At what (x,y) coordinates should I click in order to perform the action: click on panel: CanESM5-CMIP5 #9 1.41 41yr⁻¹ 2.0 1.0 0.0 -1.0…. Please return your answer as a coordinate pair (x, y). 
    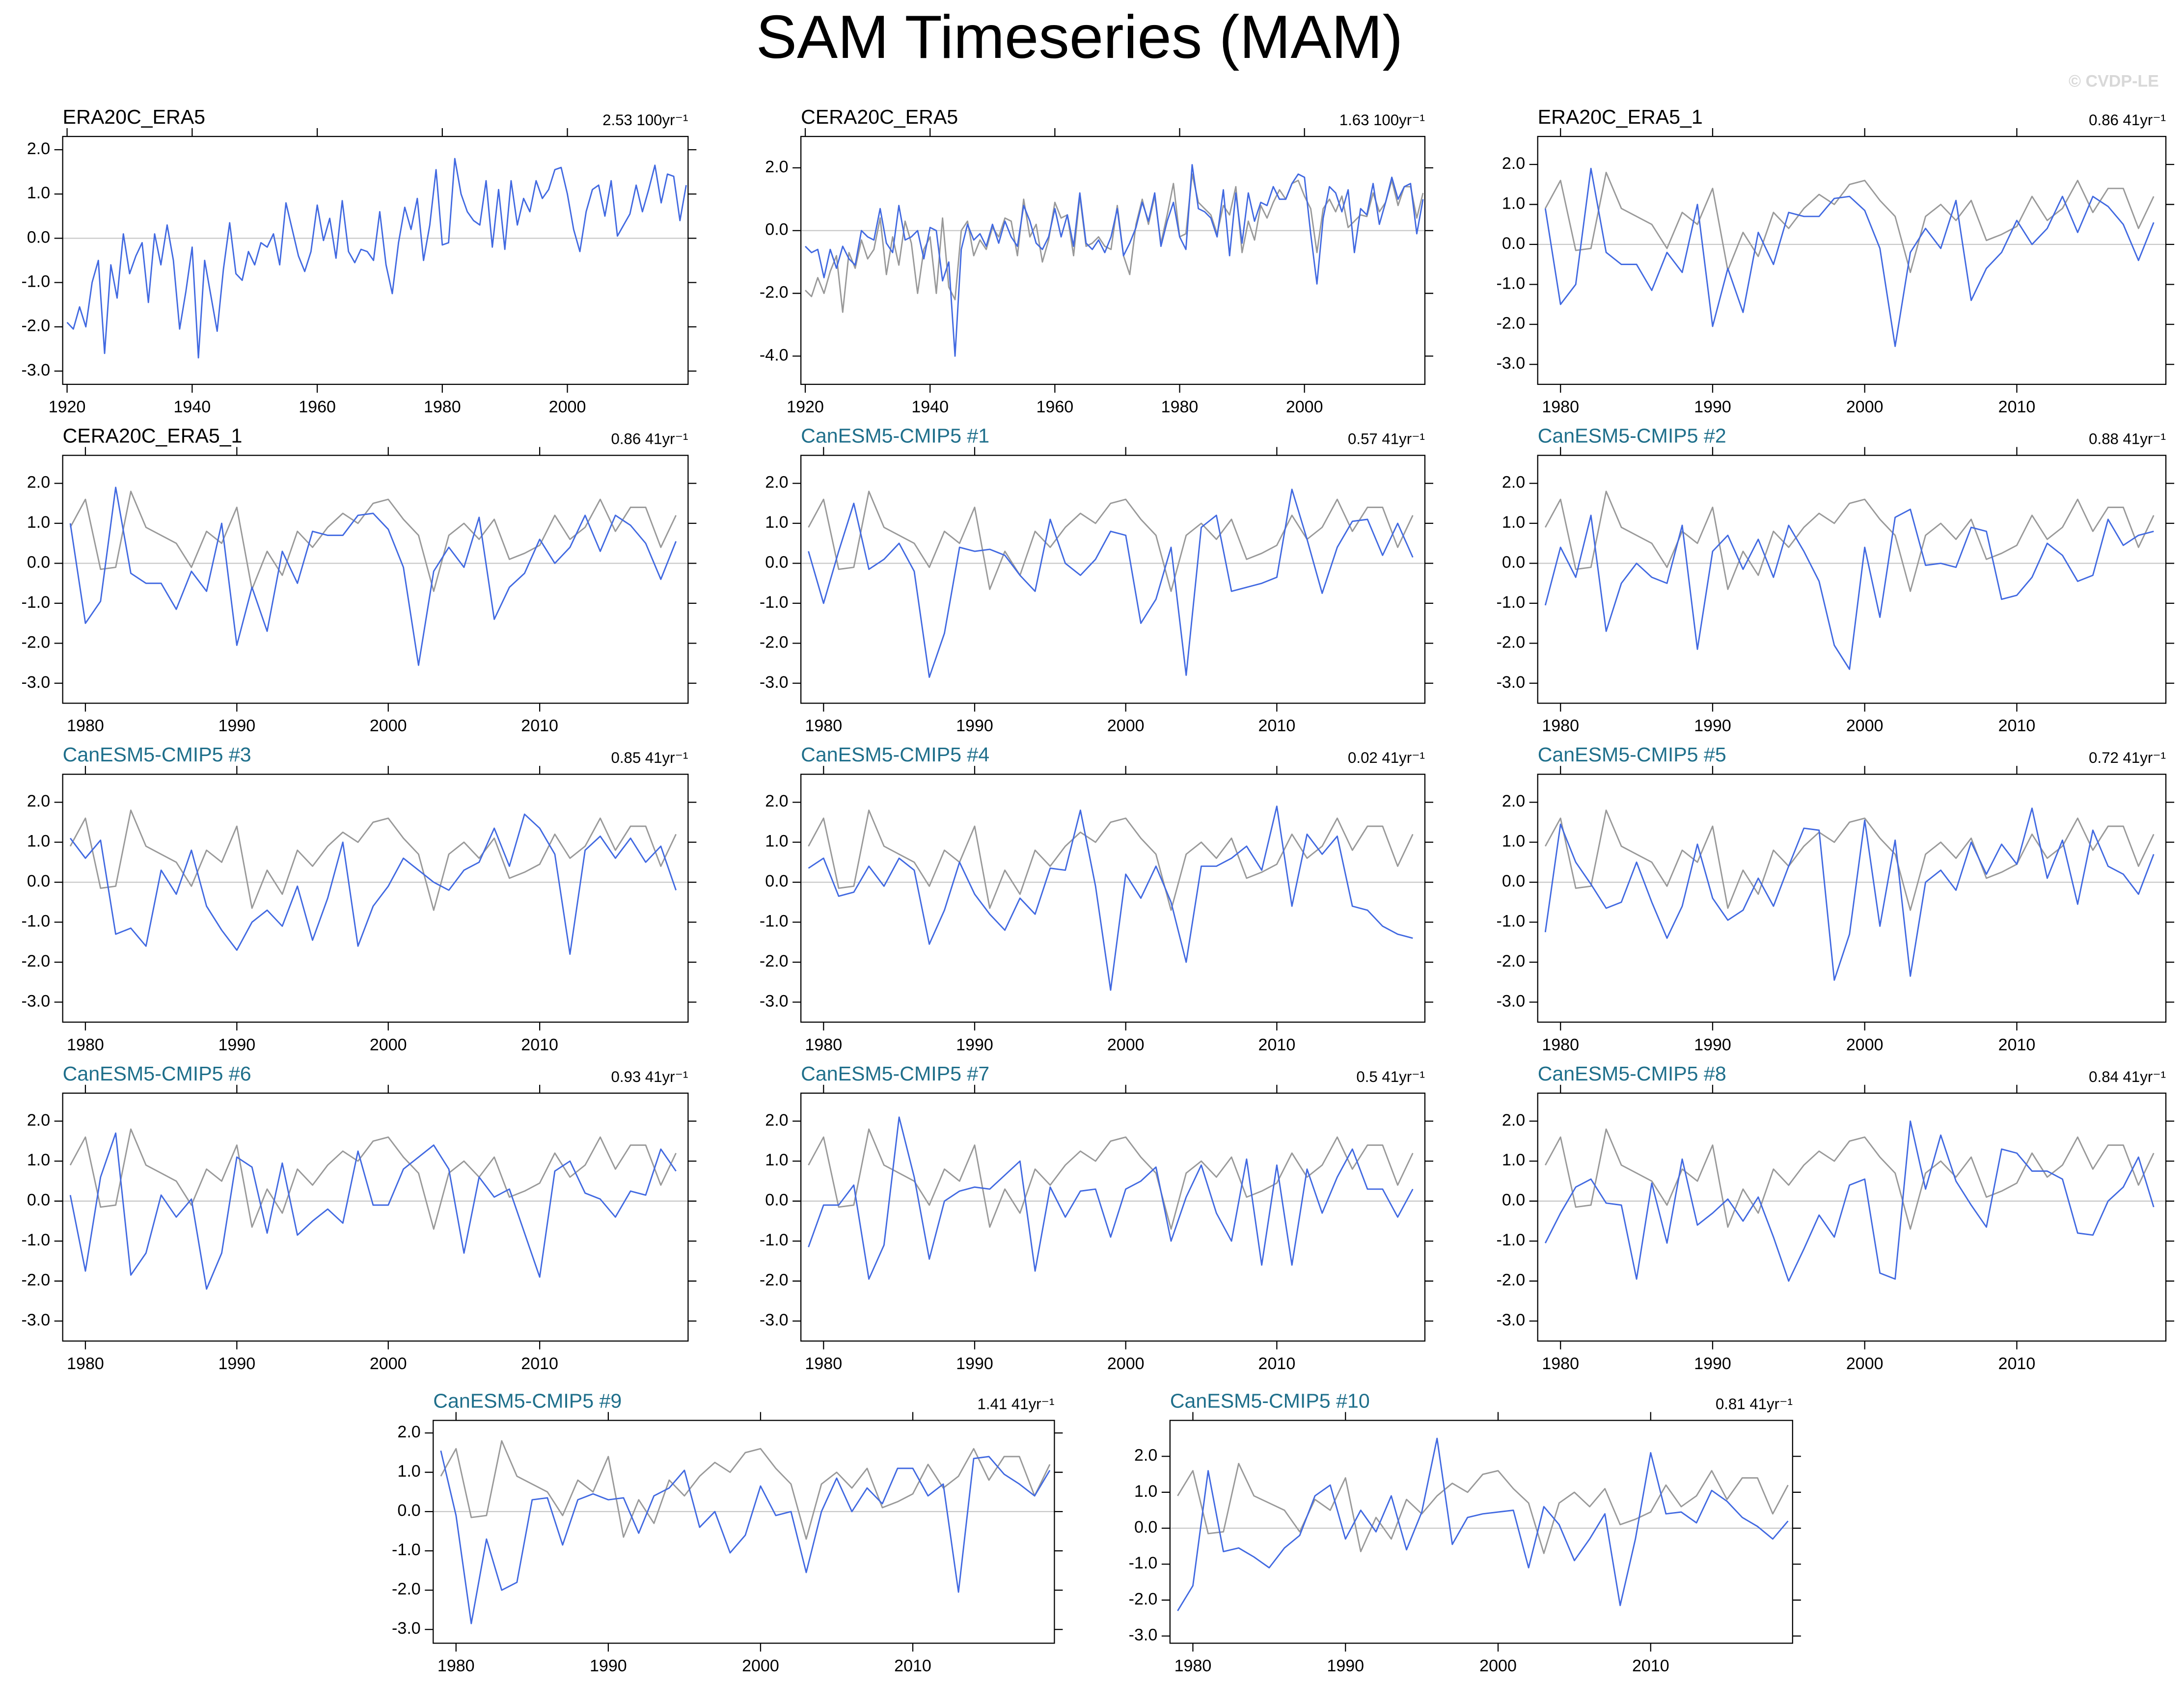
    Looking at the image, I should click on (727, 1532).